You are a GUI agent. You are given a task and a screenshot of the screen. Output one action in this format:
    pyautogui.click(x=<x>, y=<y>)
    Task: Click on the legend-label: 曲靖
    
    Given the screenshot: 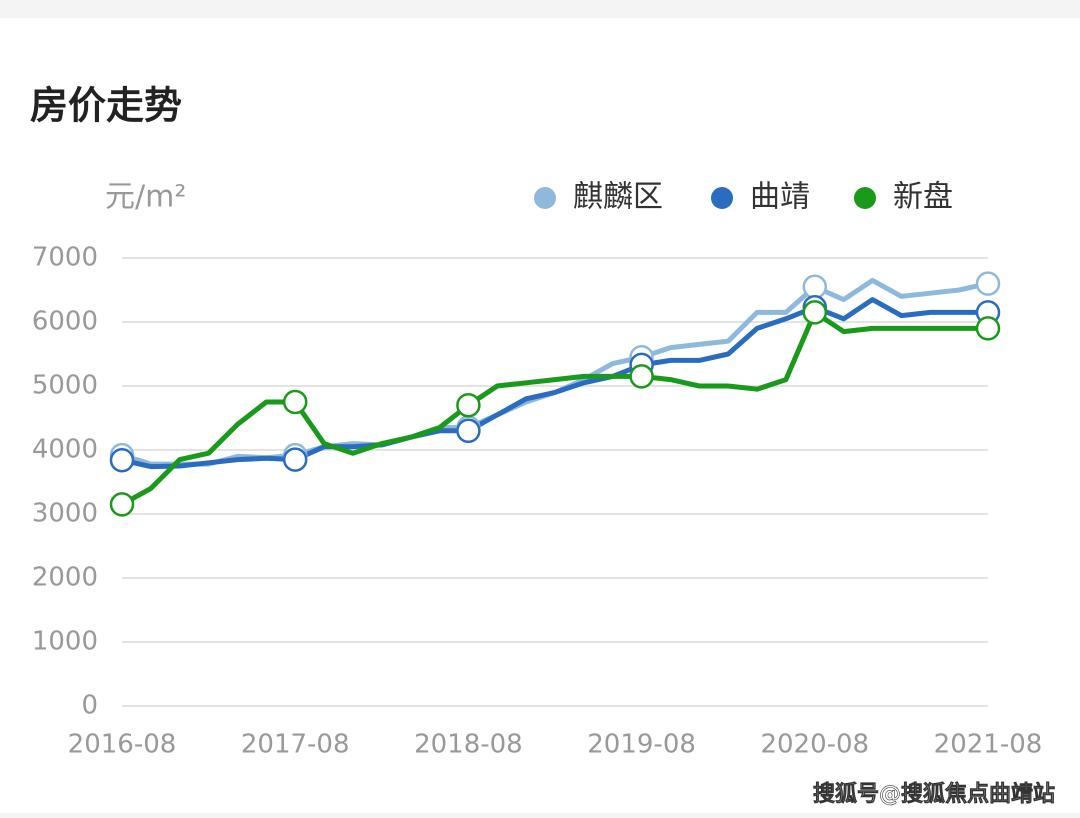 What is the action you would take?
    pyautogui.click(x=780, y=197)
    